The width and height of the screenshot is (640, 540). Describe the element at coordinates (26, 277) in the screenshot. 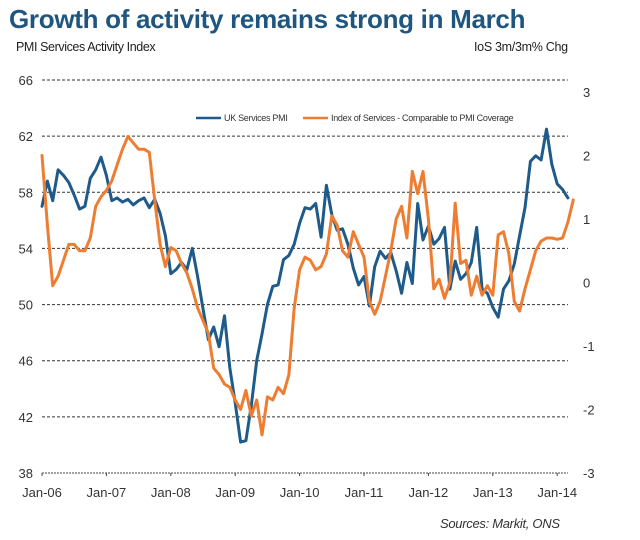

I see `left-axis-ticks: 38 42 46 50 54 58 62 66` at that location.